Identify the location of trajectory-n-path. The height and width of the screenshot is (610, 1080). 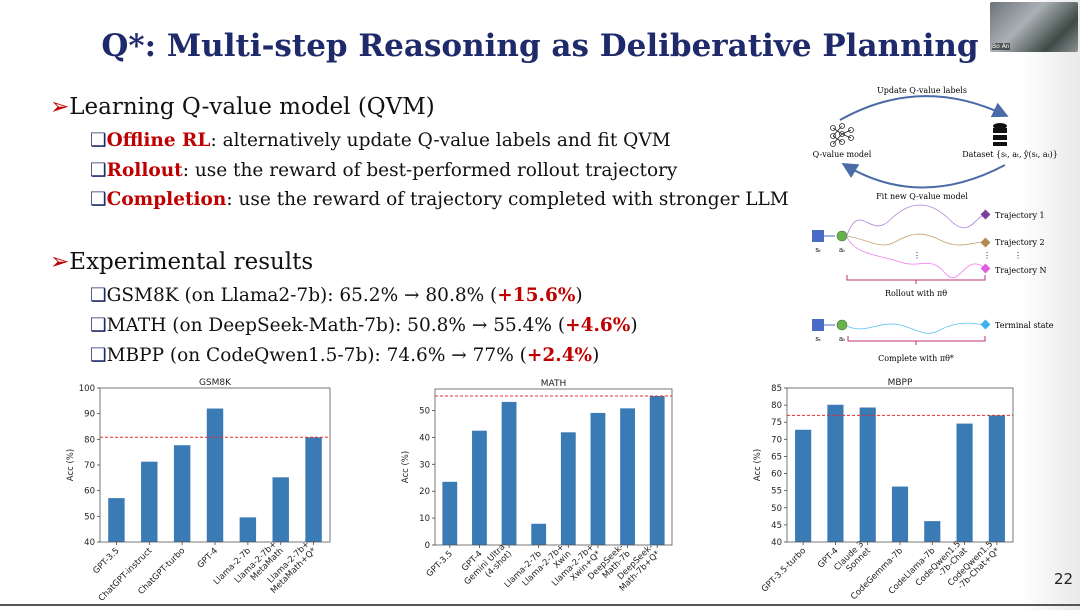
(916, 257).